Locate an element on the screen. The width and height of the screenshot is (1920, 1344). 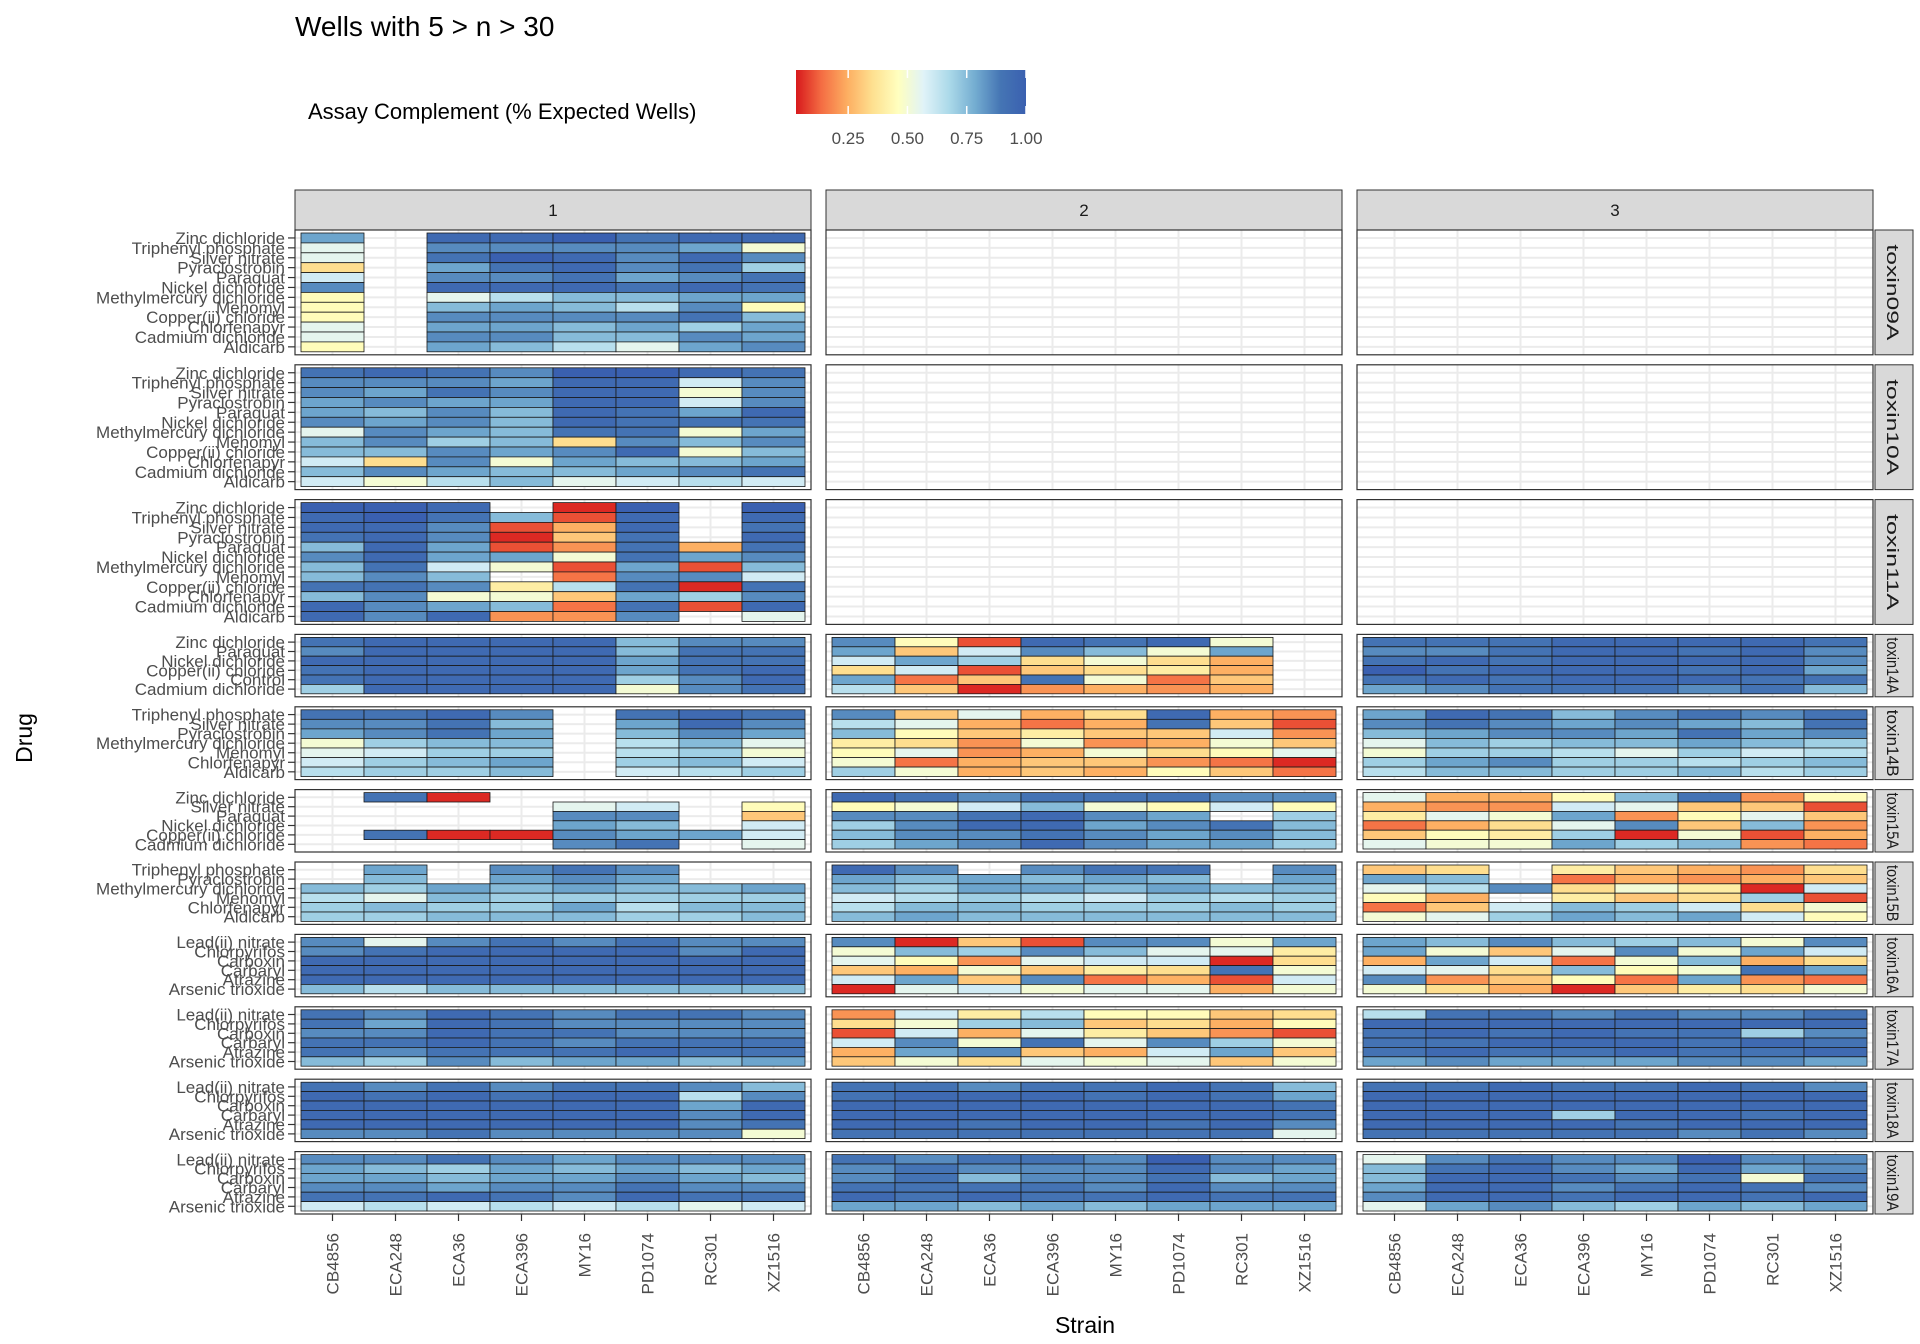
heatmap-panel is located at coordinates (1084, 427).